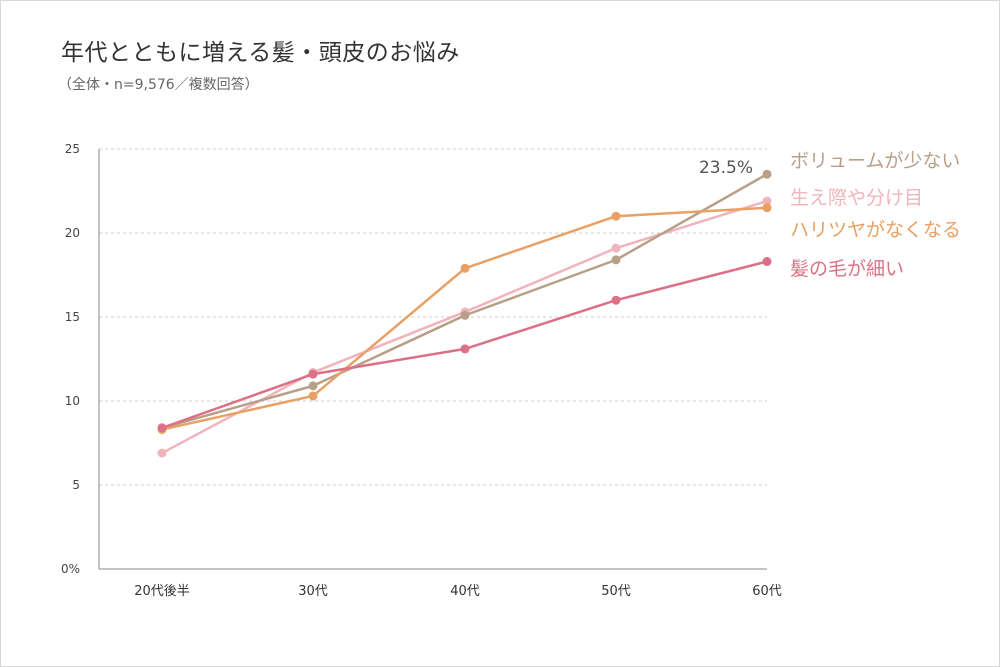 The height and width of the screenshot is (667, 1000). What do you see at coordinates (72, 317) in the screenshot?
I see `y-tick-label: 15` at bounding box center [72, 317].